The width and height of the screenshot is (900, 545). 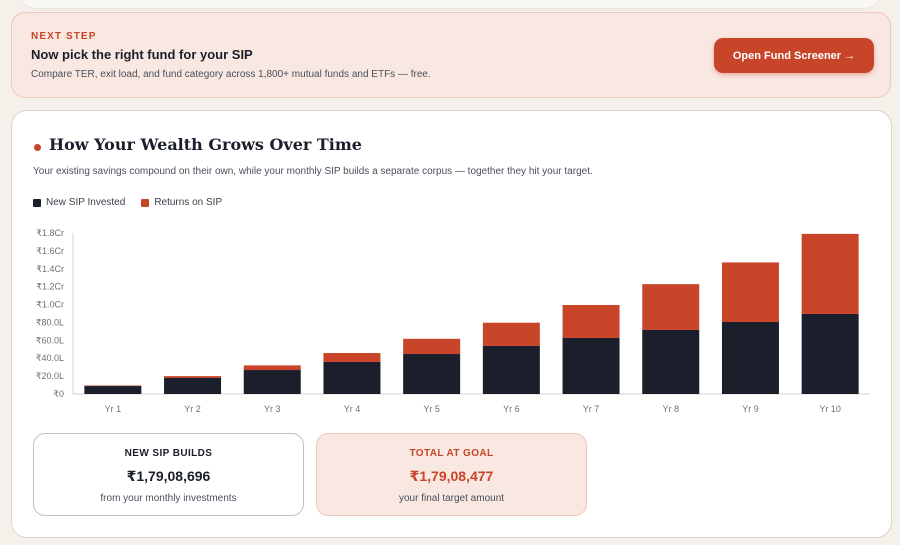 I want to click on y-tick-label: ₹40.0L, so click(x=50, y=358).